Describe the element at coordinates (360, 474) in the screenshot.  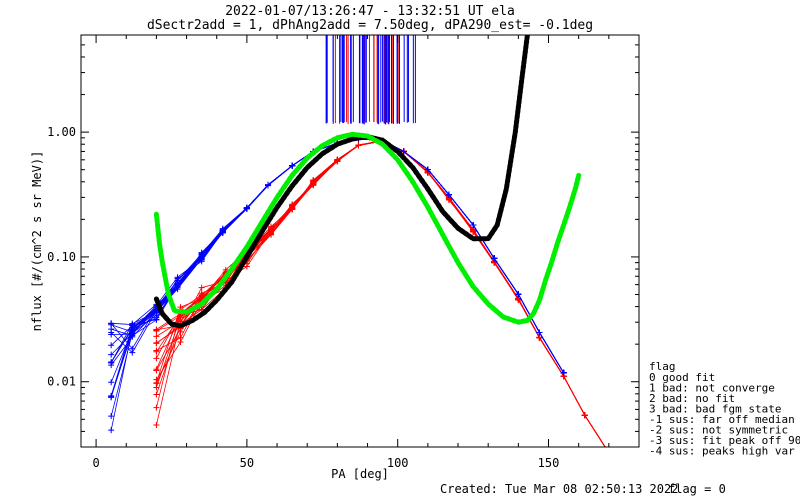
I see `x-axis-label: PA [deg]` at that location.